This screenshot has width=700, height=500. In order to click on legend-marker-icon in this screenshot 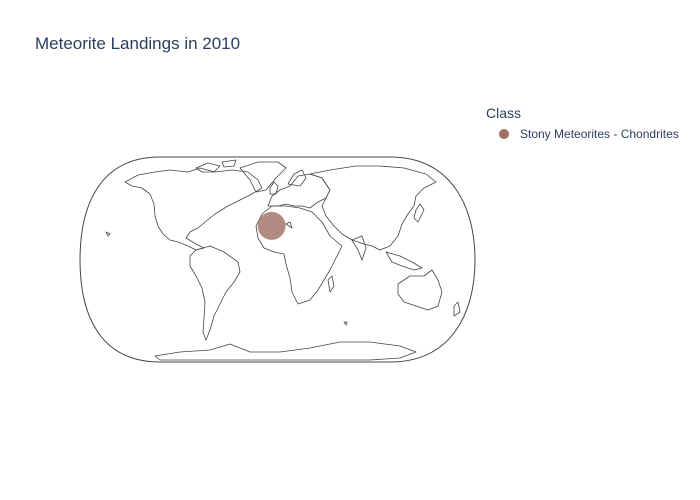, I will do `click(504, 134)`.